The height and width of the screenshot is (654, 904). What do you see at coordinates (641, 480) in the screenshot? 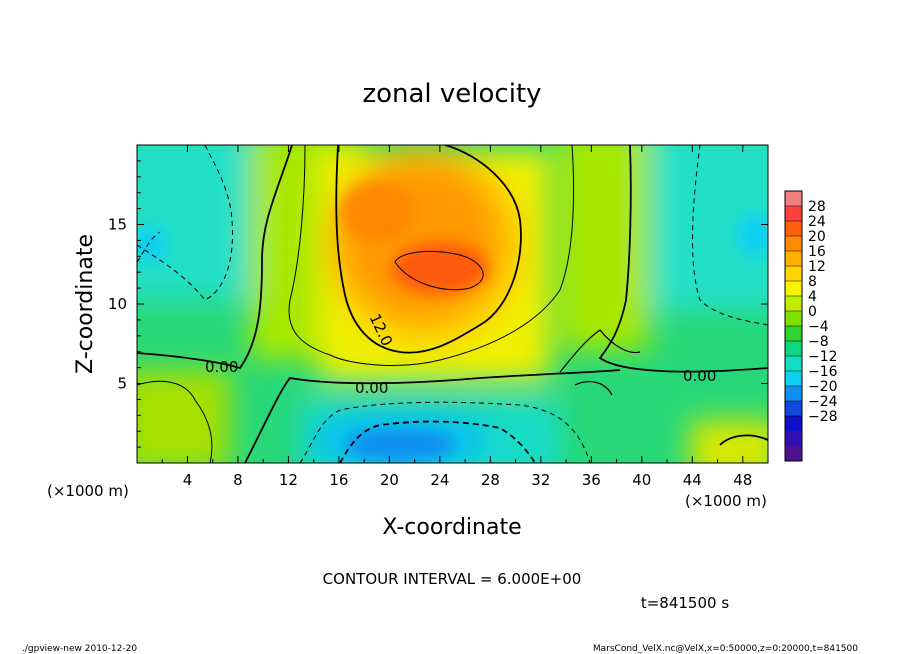
I see `x-tick-label: 40` at bounding box center [641, 480].